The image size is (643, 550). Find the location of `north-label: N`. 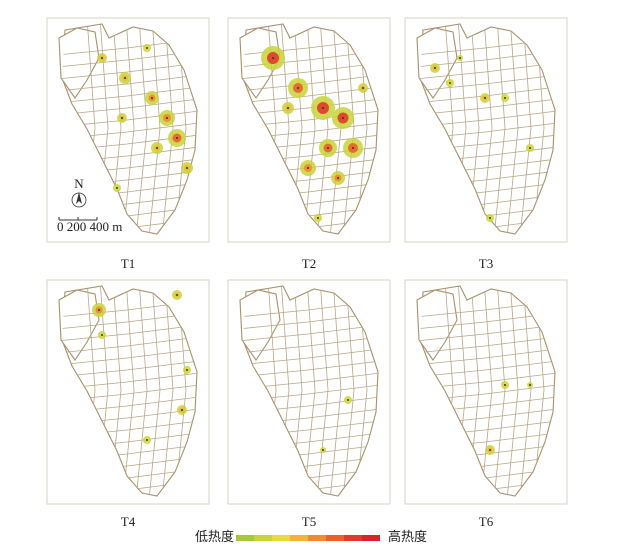

north-label: N is located at coordinates (79, 183).